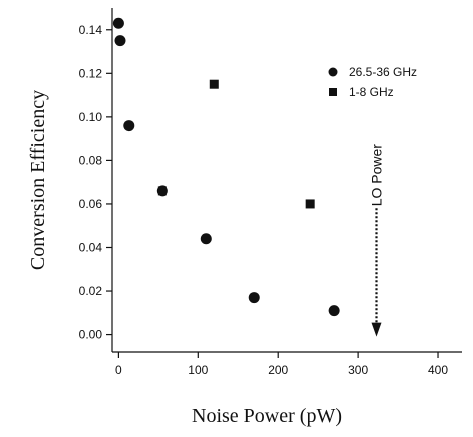  Describe the element at coordinates (333, 92) in the screenshot. I see `legend-marker-square` at that location.